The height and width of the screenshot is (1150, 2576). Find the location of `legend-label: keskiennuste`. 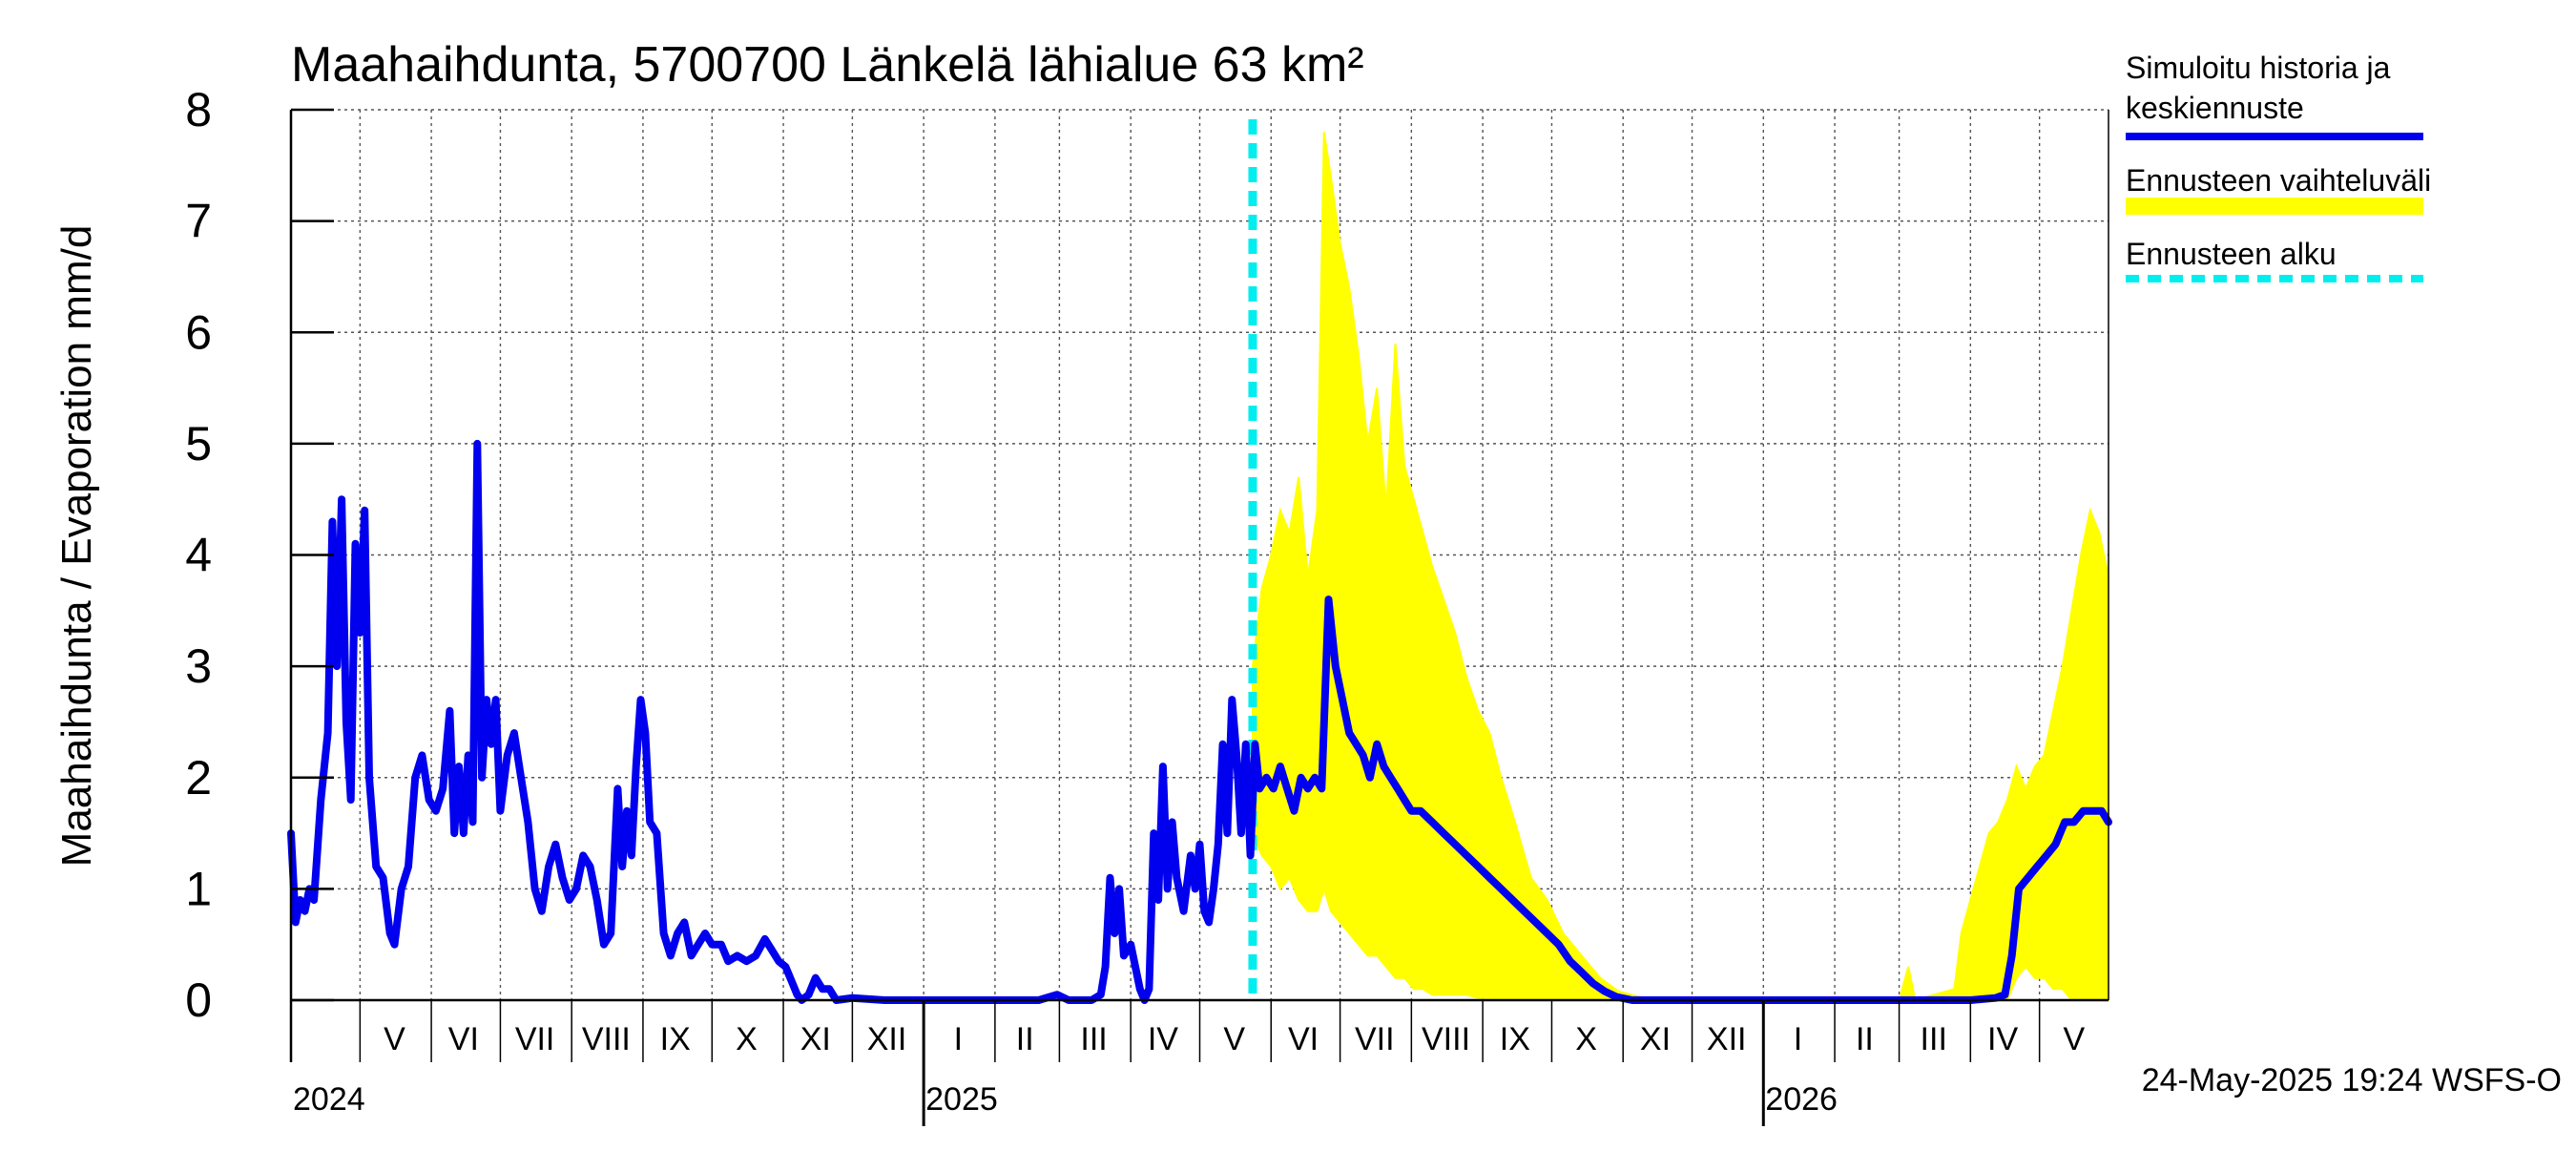

legend-label: keskiennuste is located at coordinates (2215, 108).